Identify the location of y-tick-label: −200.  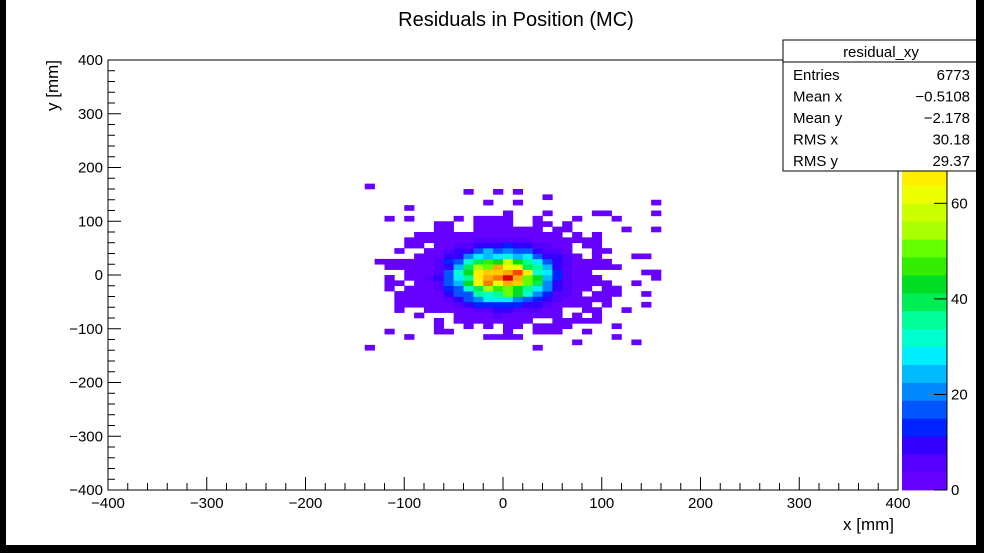
(86, 383).